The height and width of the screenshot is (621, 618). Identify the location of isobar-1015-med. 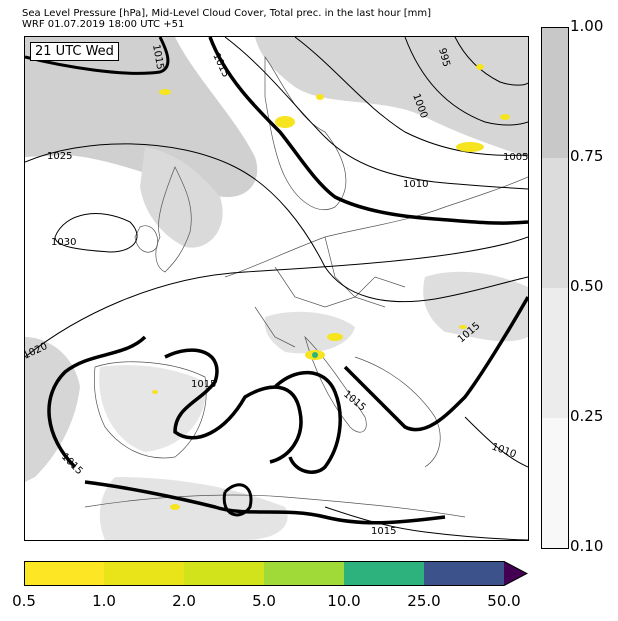
(307, 422).